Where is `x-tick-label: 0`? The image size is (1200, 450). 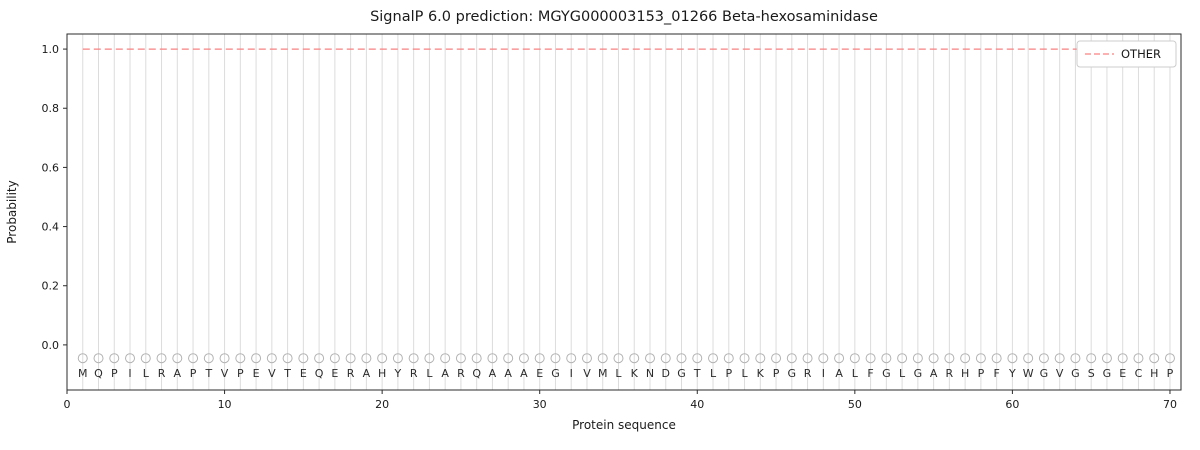 x-tick-label: 0 is located at coordinates (67, 404).